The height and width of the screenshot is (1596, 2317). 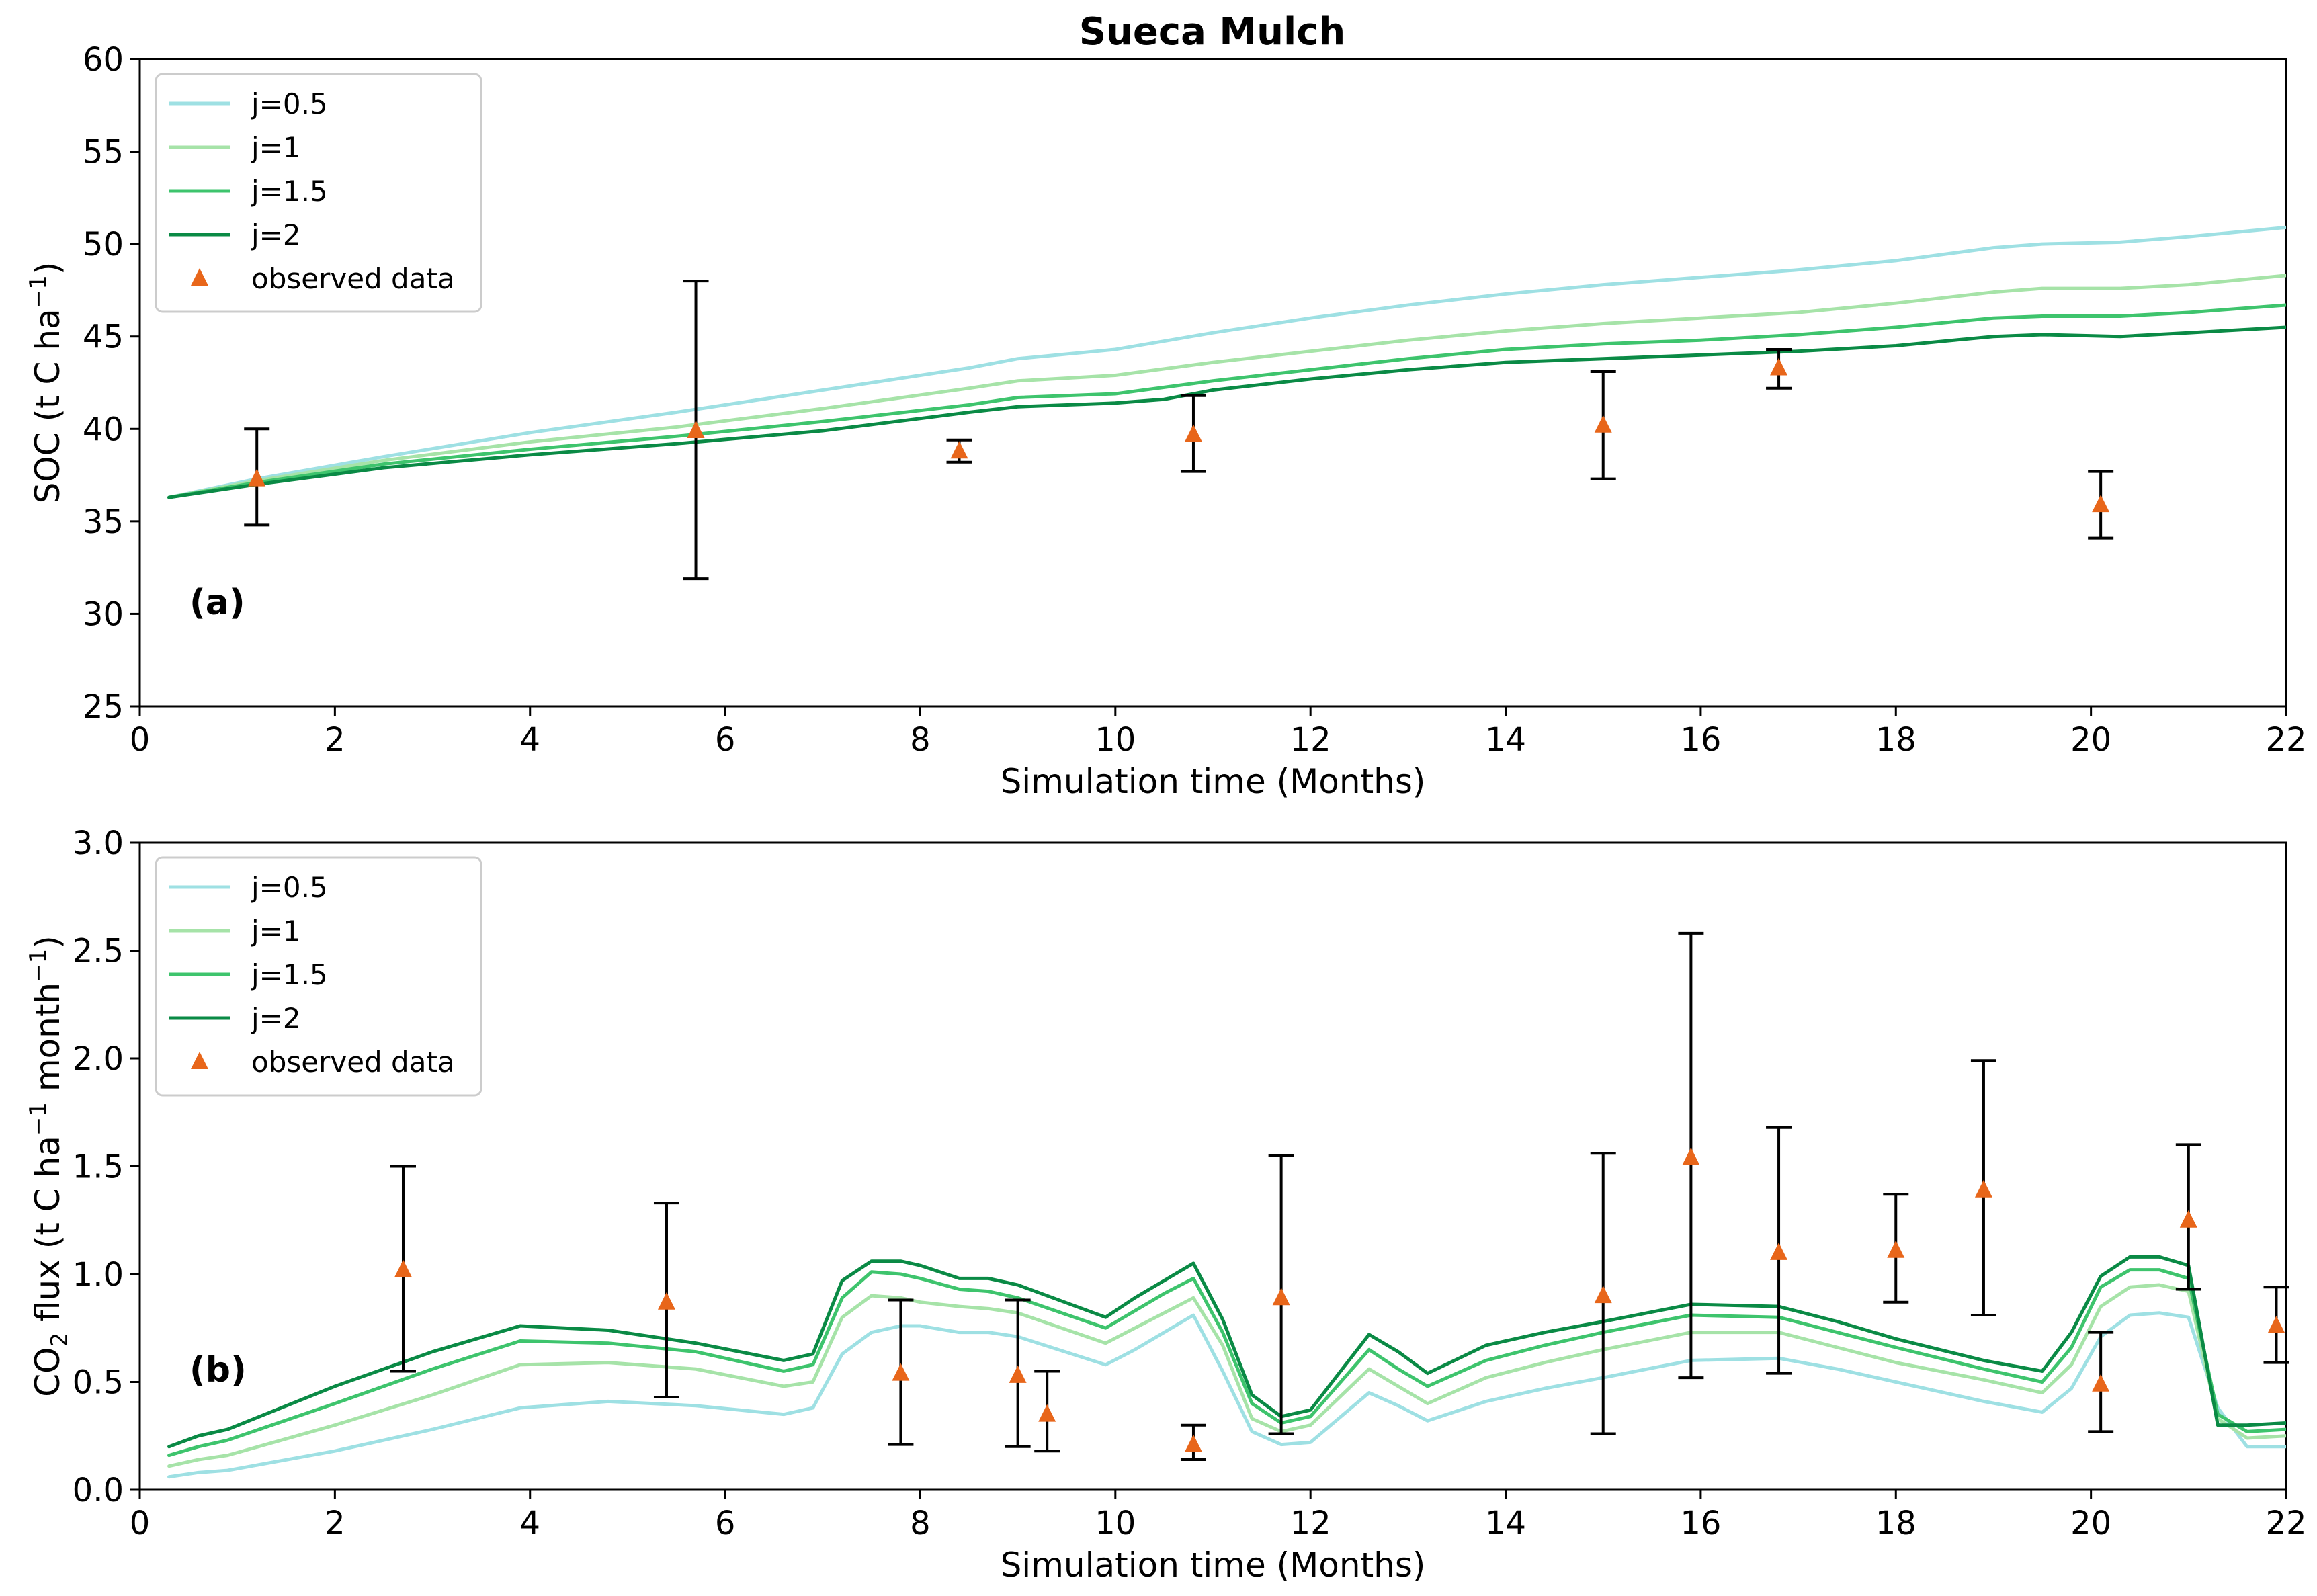 What do you see at coordinates (47, 942) in the screenshot?
I see `y-label-b-end2: )` at bounding box center [47, 942].